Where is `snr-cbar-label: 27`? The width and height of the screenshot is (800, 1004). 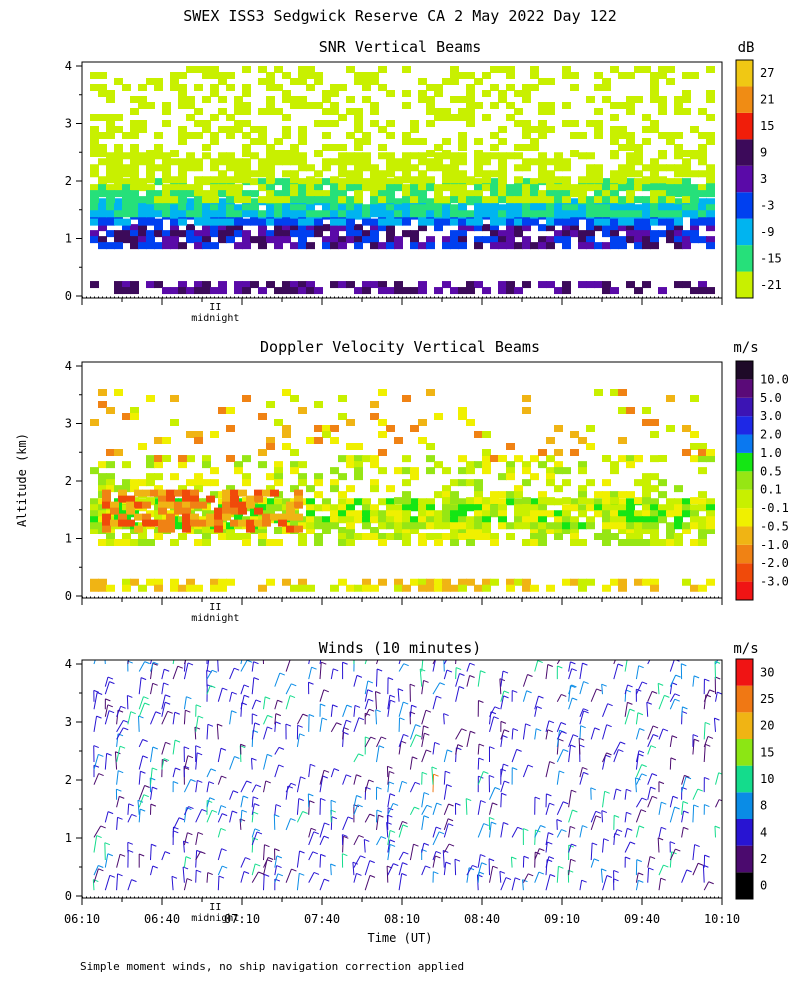 snr-cbar-label: 27 is located at coordinates (767, 73).